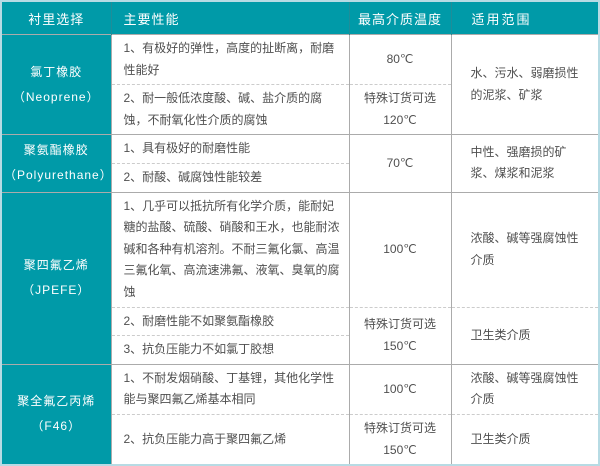 The image size is (600, 466). What do you see at coordinates (399, 163) in the screenshot?
I see `temperature-cell: 70℃` at bounding box center [399, 163].